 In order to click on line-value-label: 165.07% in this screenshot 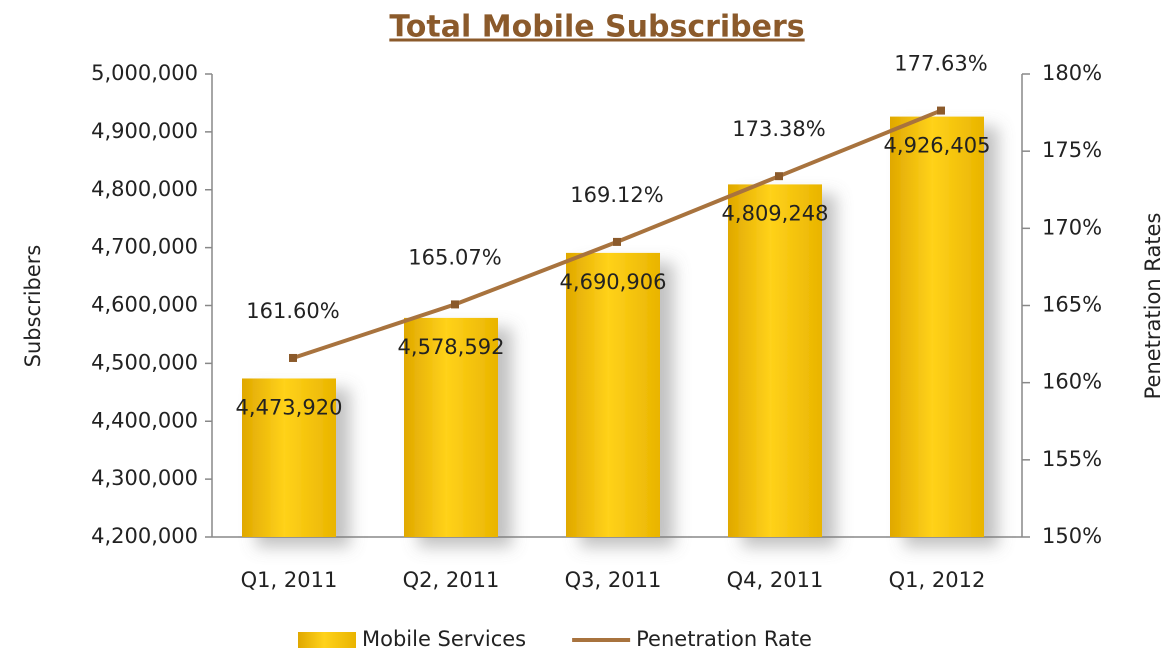, I will do `click(454, 257)`.